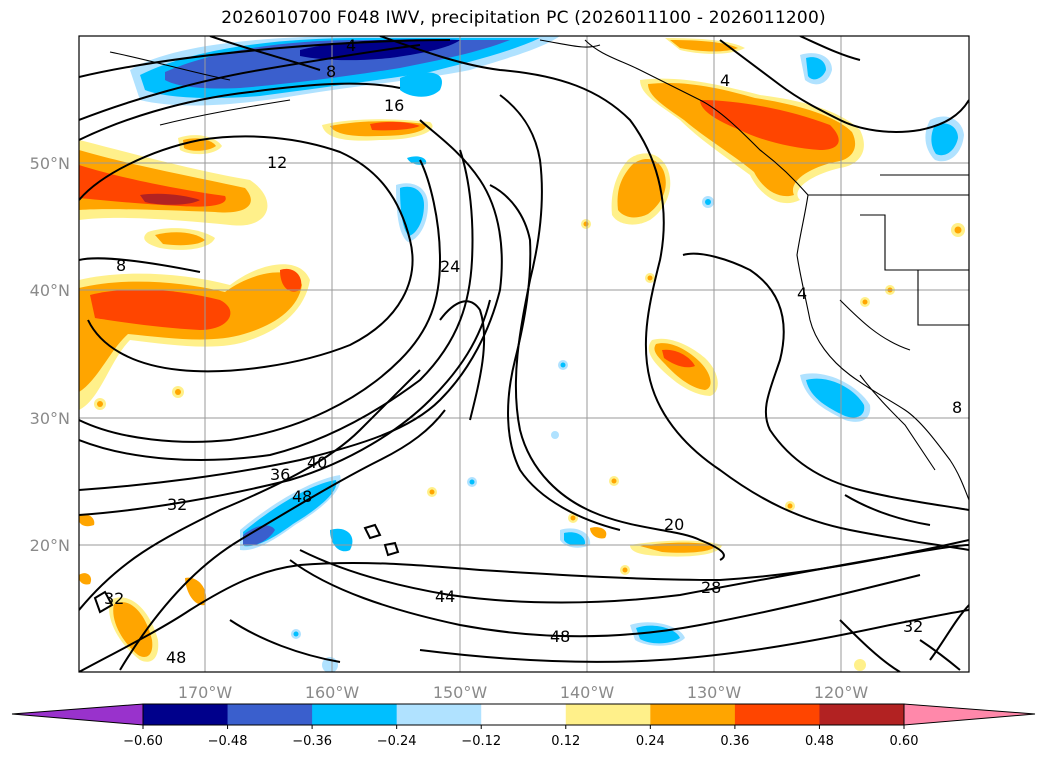 This screenshot has height=765, width=1047. Describe the element at coordinates (650, 741) in the screenshot. I see `colorbar-tick-label: 0.24` at that location.